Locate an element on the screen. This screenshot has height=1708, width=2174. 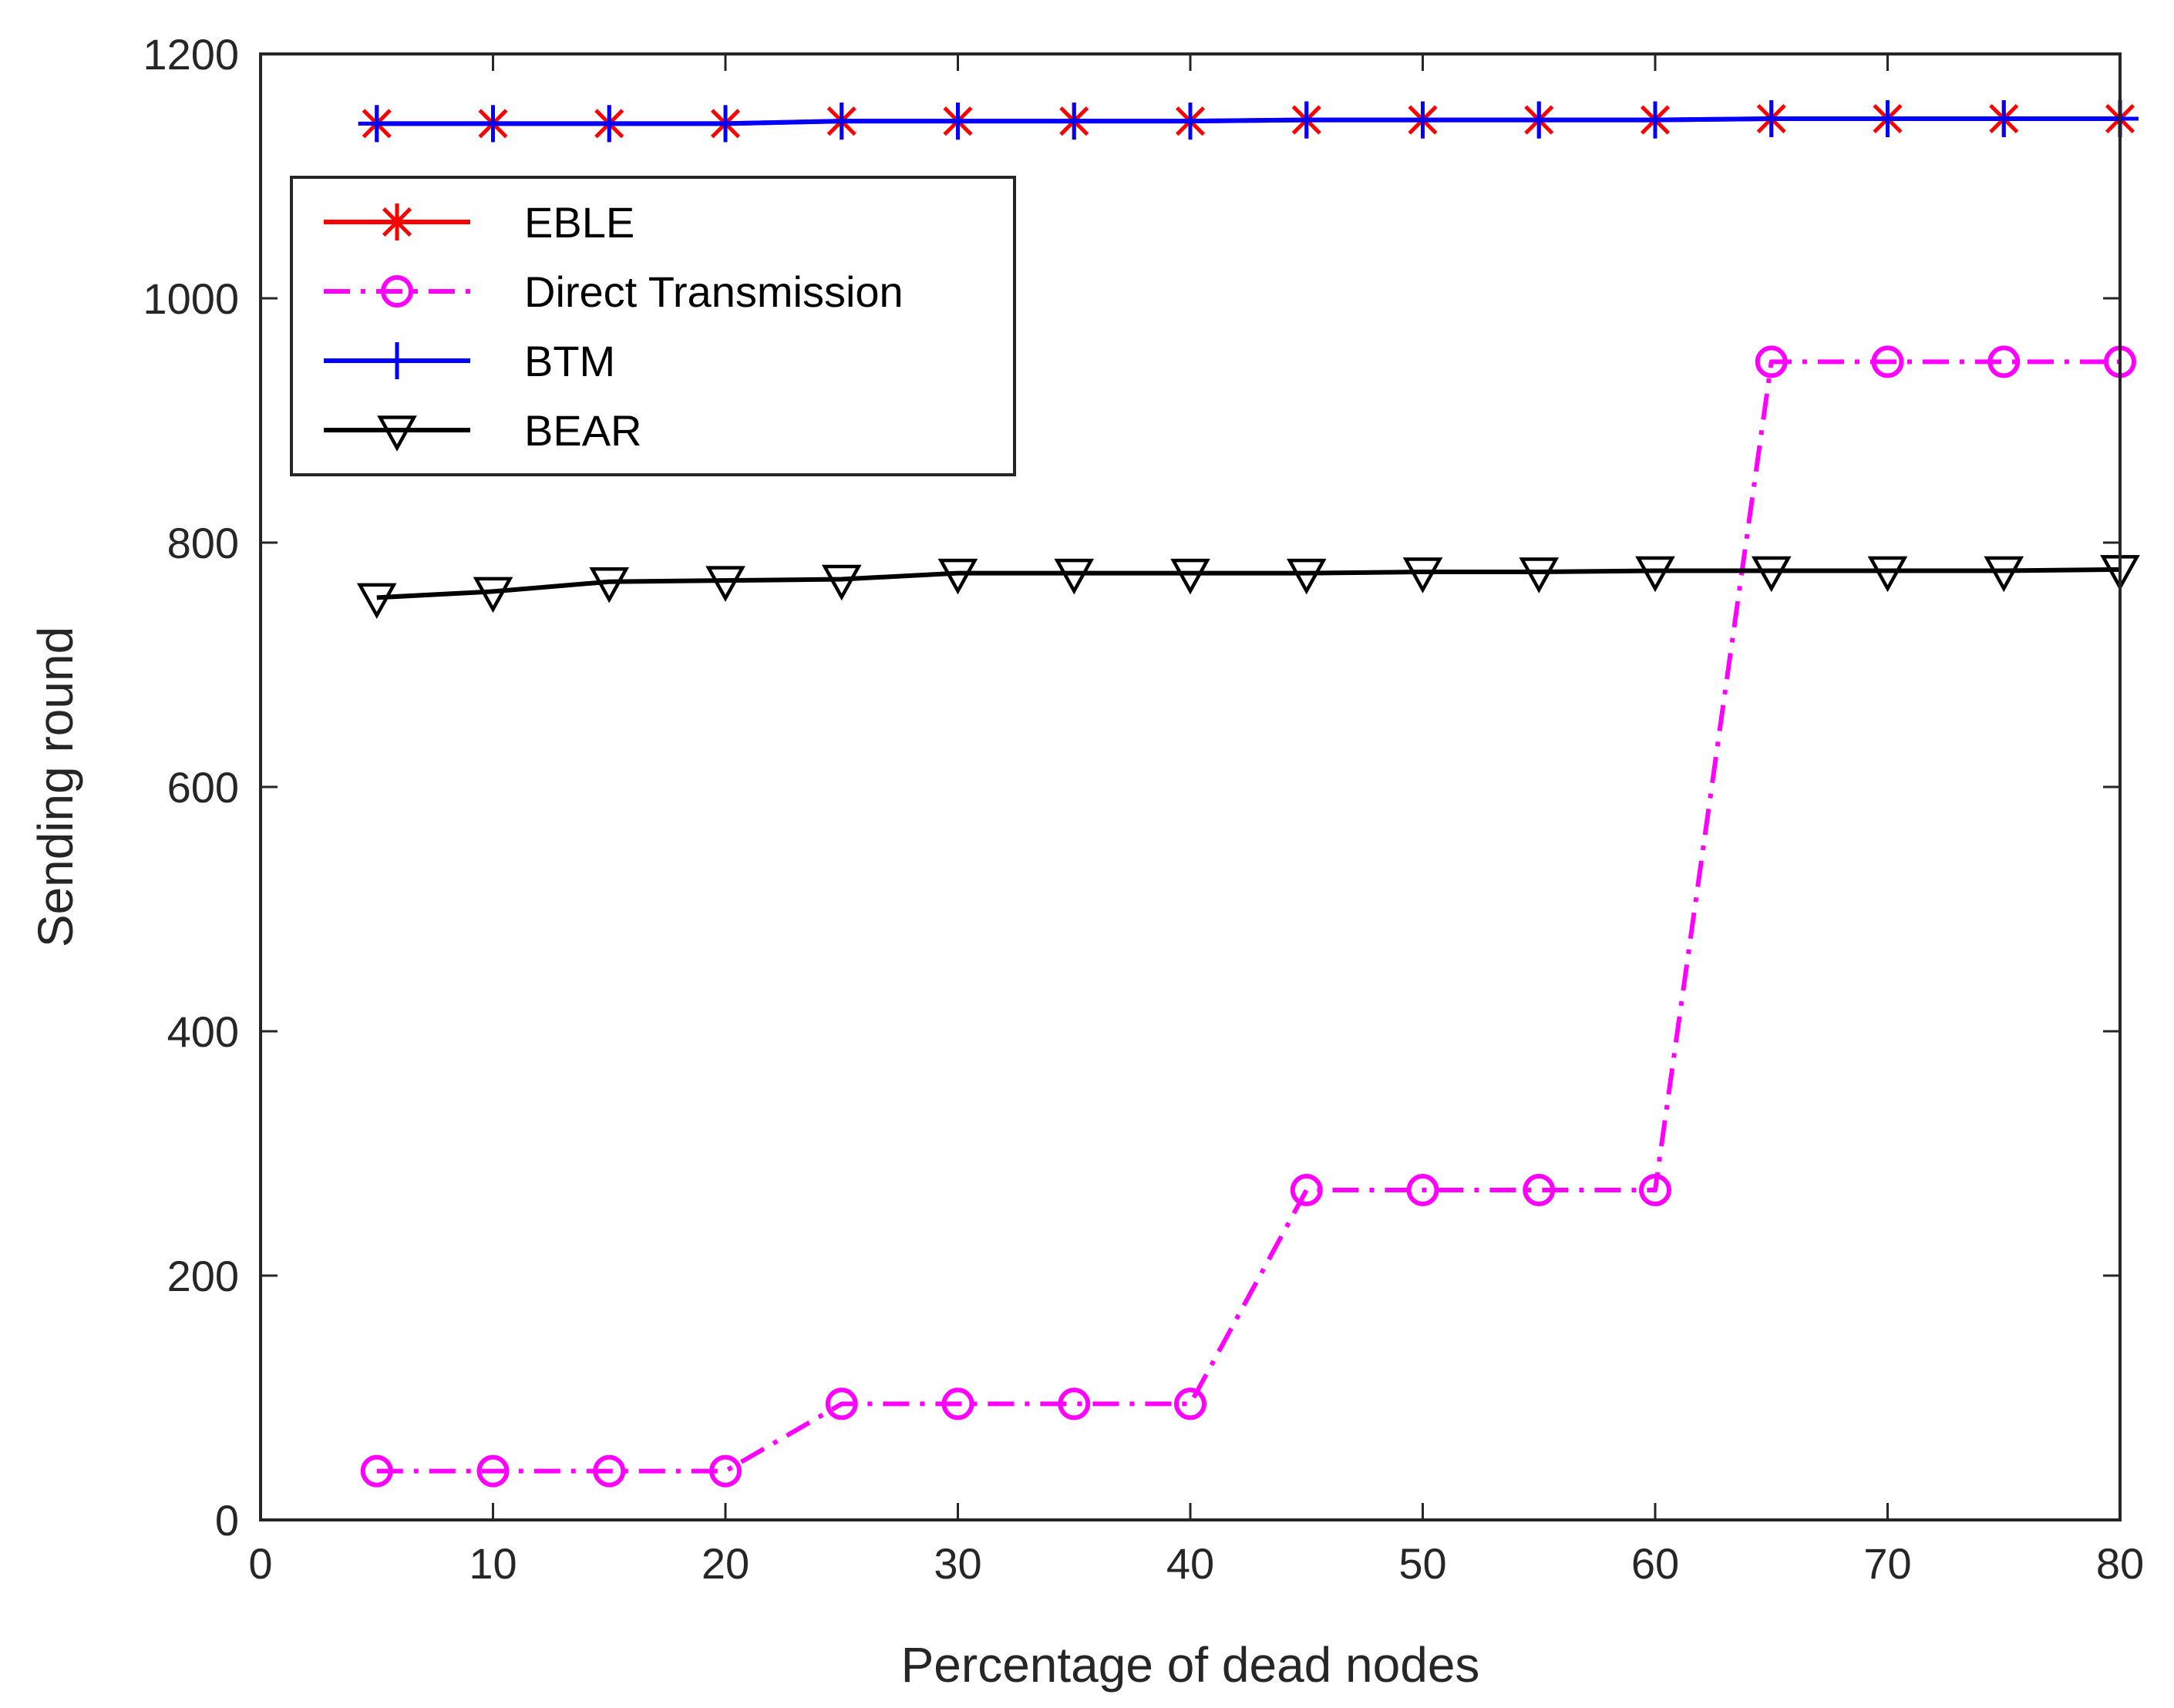
legend-entry: BTM is located at coordinates (469, 361).